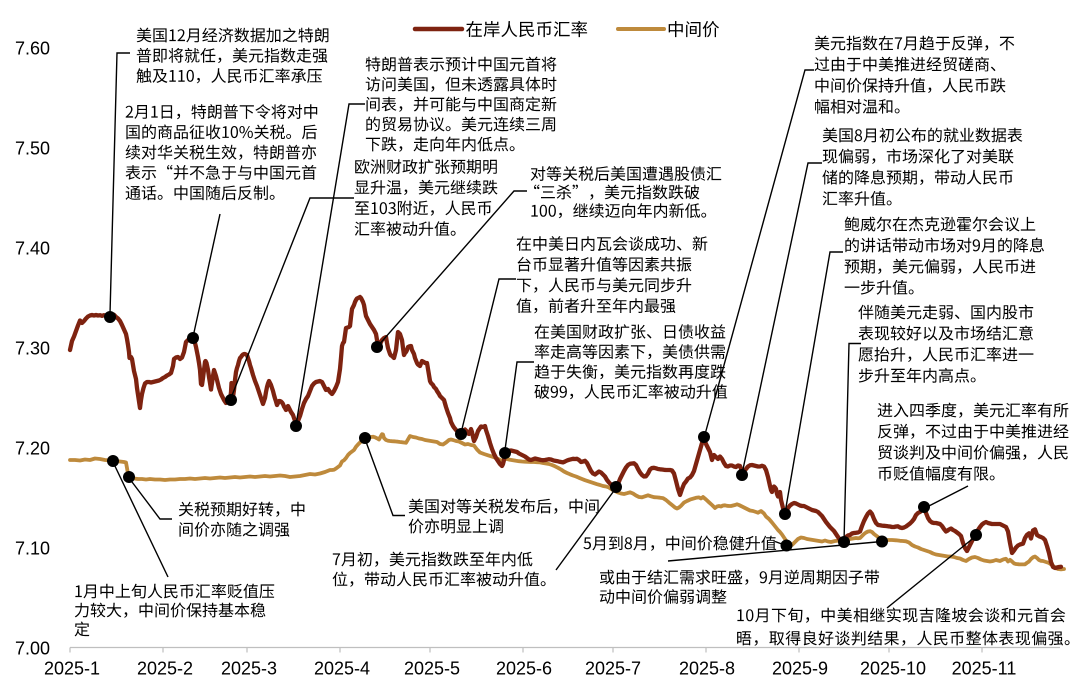 This screenshot has width=1080, height=692. Describe the element at coordinates (524, 668) in the screenshot. I see `svg-text: 2025-6` at that location.